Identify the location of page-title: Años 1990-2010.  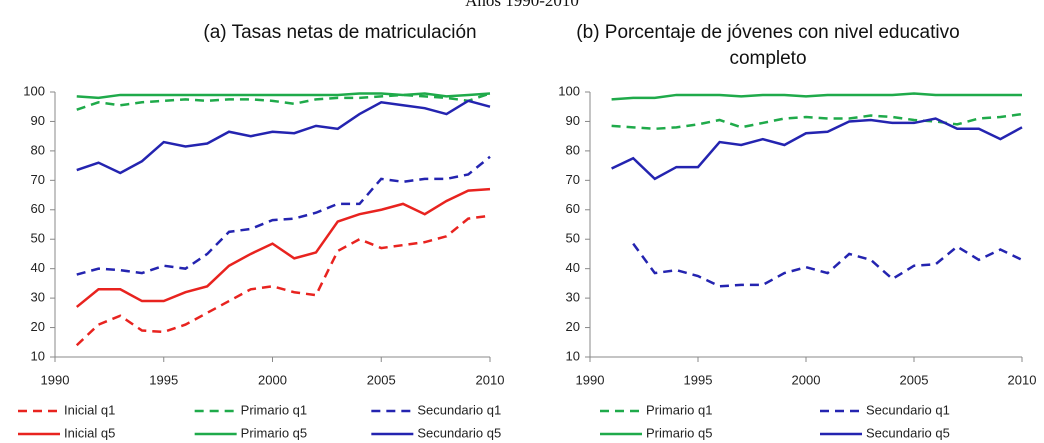
(522, 5).